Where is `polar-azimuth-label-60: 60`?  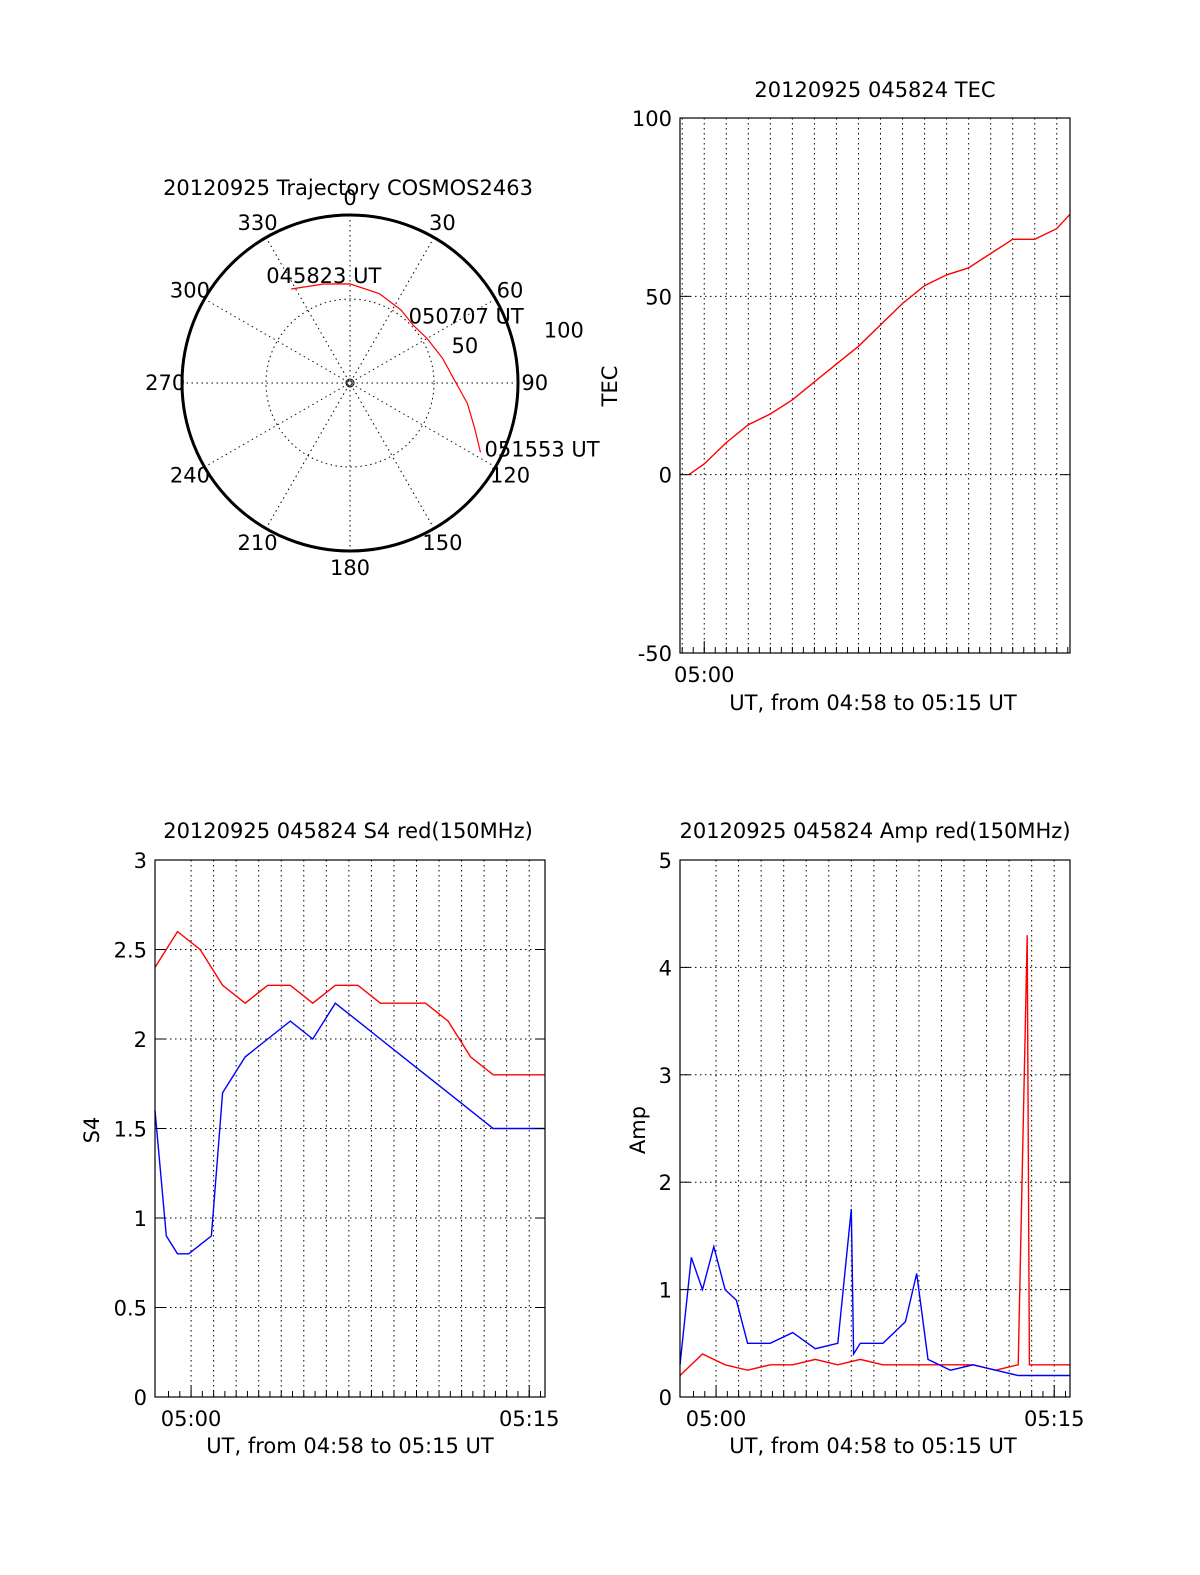
polar-azimuth-label-60: 60 is located at coordinates (510, 291).